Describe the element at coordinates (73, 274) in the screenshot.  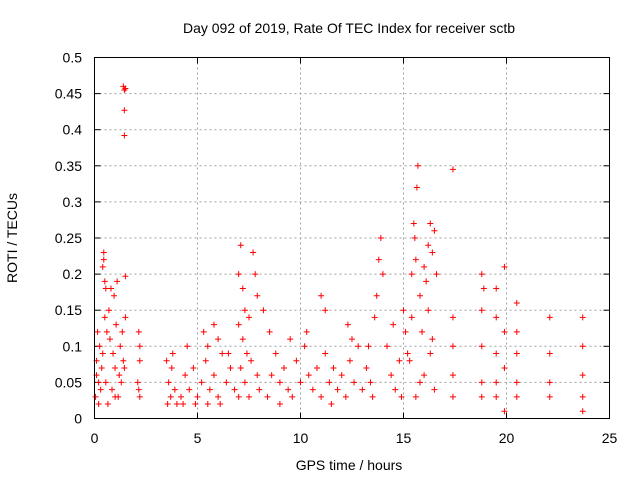
I see `y-tick-label: 0.2` at that location.